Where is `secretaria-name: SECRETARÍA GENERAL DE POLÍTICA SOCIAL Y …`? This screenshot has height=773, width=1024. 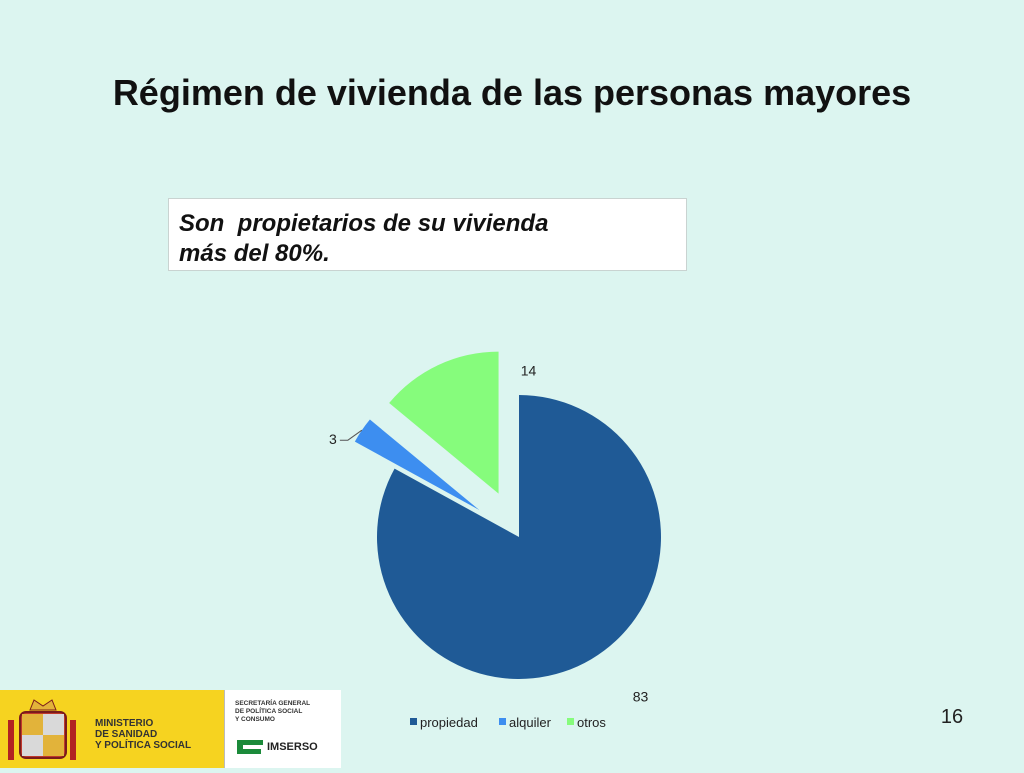
secretaria-name: SECRETARÍA GENERAL DE POLÍTICA SOCIAL Y … is located at coordinates (273, 711).